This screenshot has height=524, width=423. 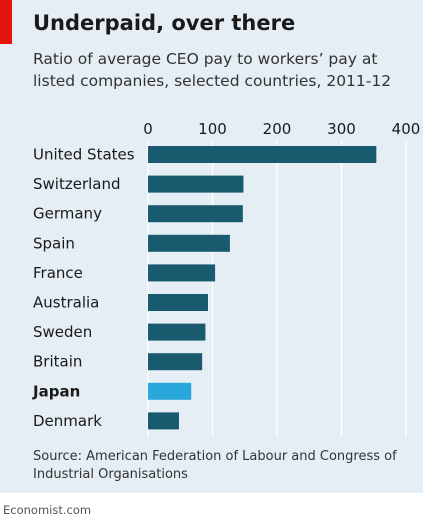 What do you see at coordinates (178, 302) in the screenshot?
I see `bar-australia` at bounding box center [178, 302].